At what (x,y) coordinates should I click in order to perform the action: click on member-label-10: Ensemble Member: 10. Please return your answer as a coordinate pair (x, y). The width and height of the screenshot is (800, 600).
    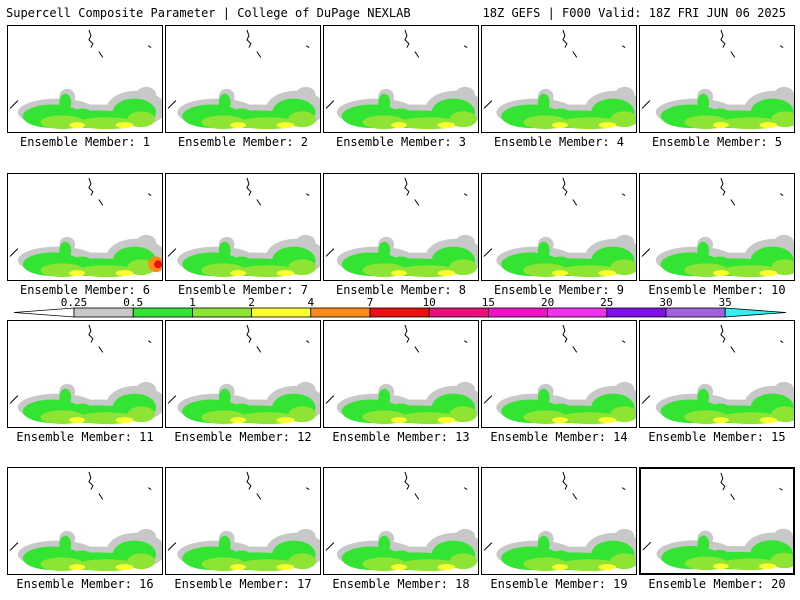
    Looking at the image, I should click on (717, 290).